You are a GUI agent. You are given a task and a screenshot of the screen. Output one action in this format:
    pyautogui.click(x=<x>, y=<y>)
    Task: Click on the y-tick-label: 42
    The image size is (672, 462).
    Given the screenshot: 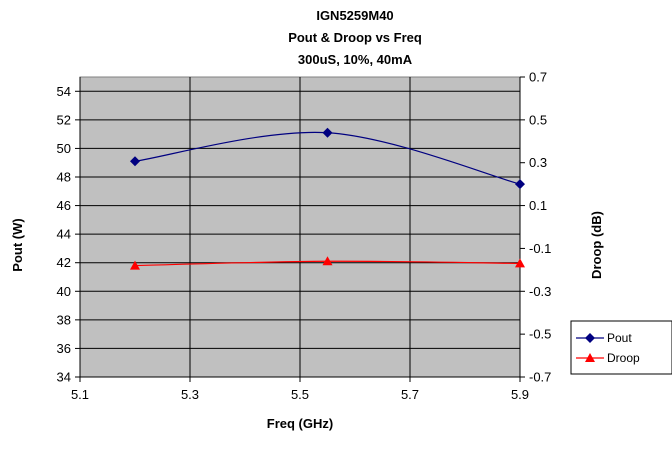 What is the action you would take?
    pyautogui.click(x=64, y=262)
    